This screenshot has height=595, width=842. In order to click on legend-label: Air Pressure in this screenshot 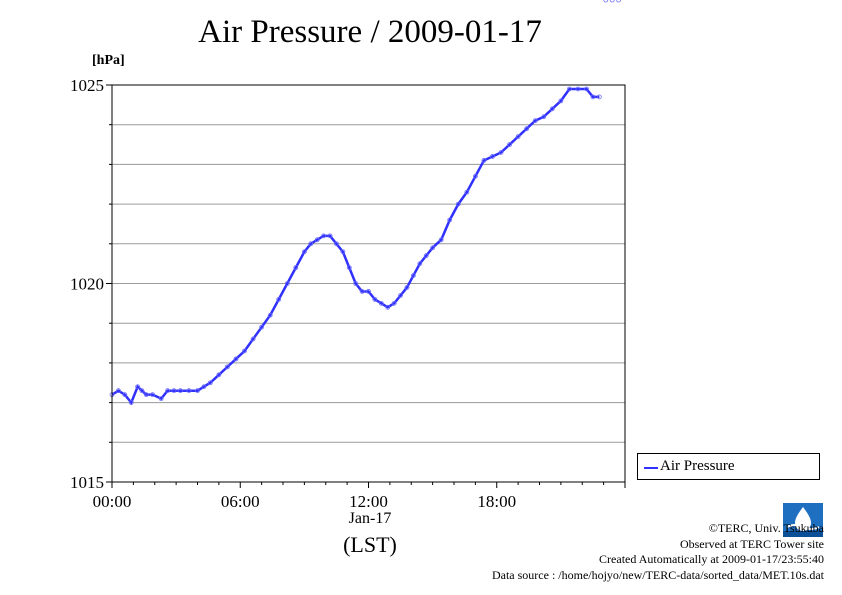, I will do `click(697, 466)`.